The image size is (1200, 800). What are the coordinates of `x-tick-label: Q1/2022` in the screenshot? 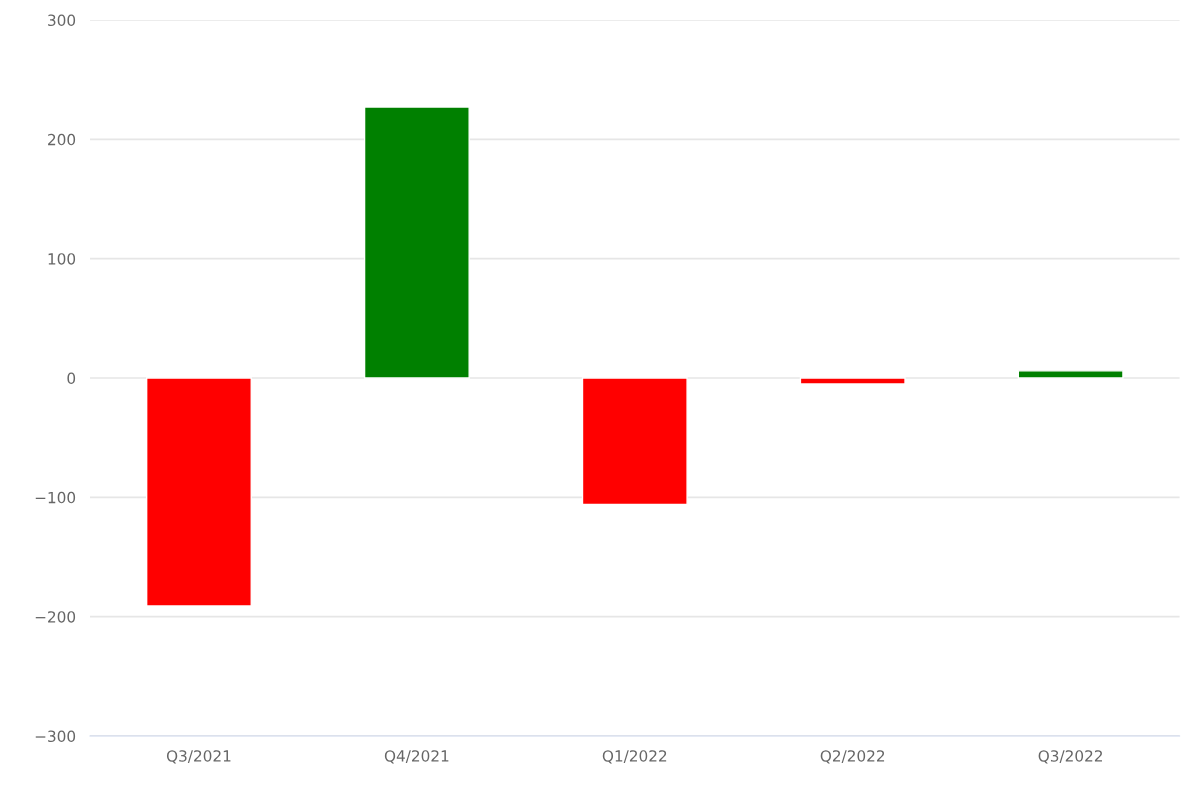 It's located at (634, 757).